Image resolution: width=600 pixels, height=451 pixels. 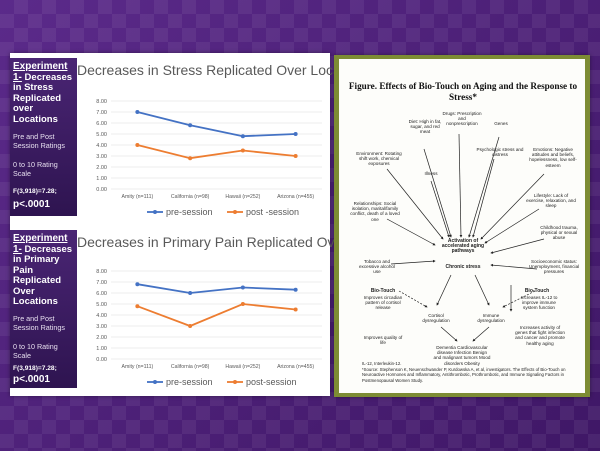 I want to click on node-tobacco: Tobacco and excessive alcohol use, so click(x=376, y=267).